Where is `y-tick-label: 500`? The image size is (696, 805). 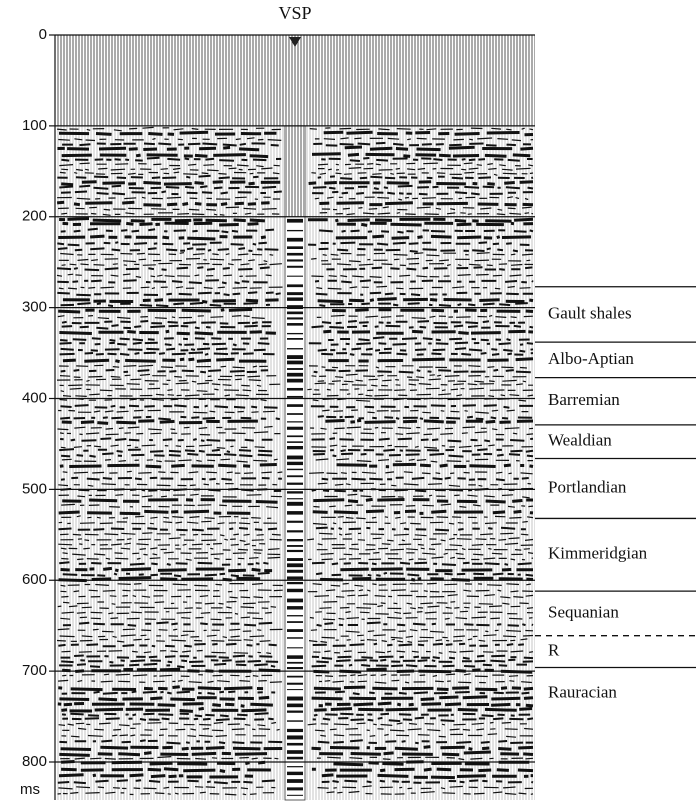 y-tick-label: 500 is located at coordinates (34, 488).